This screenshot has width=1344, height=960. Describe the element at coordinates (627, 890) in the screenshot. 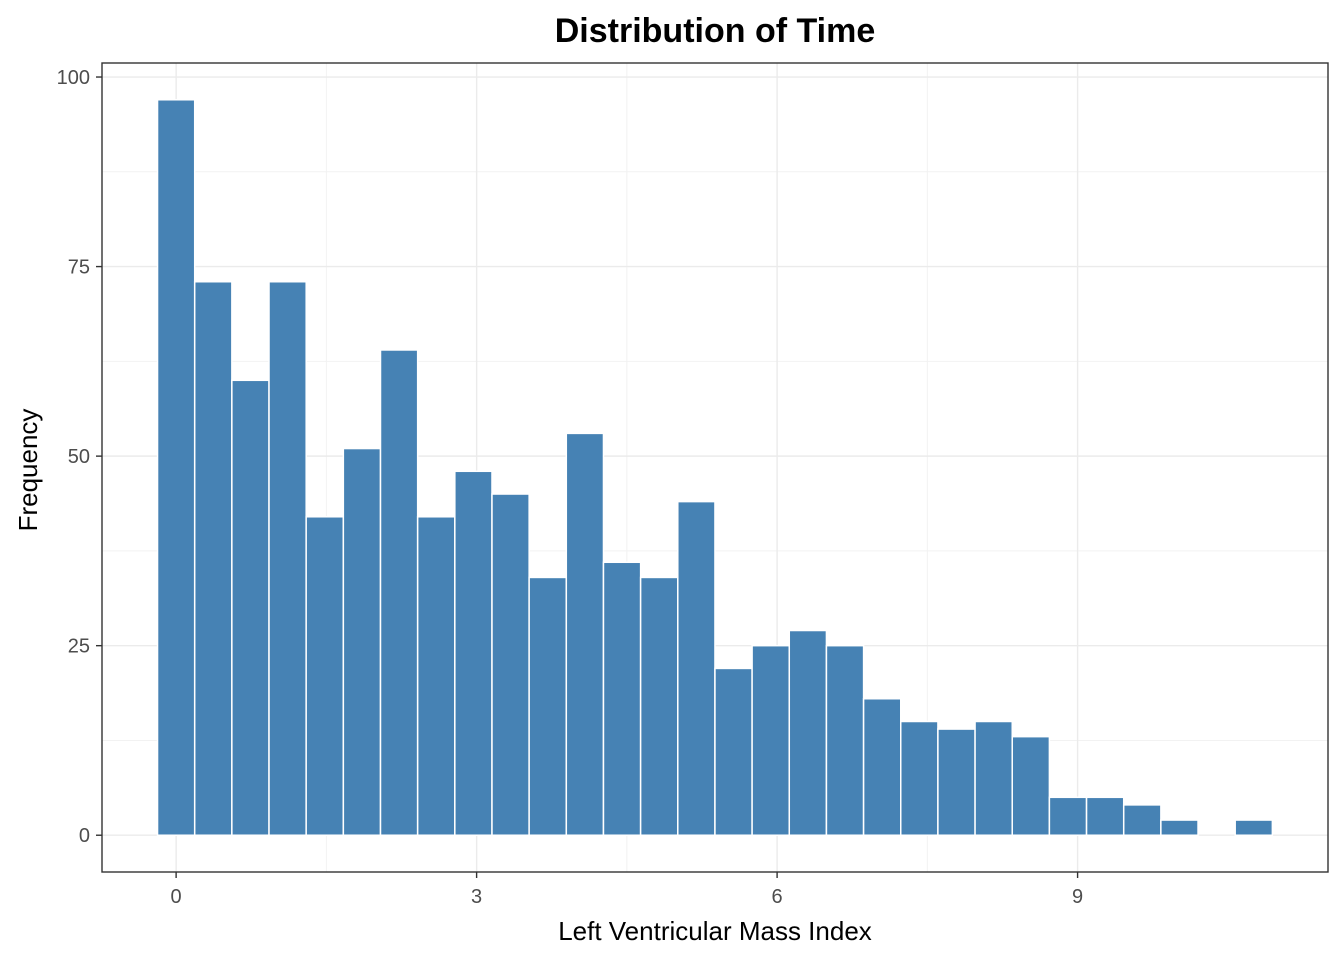

I see `x-axis-ticks: 0 3 6 9` at that location.